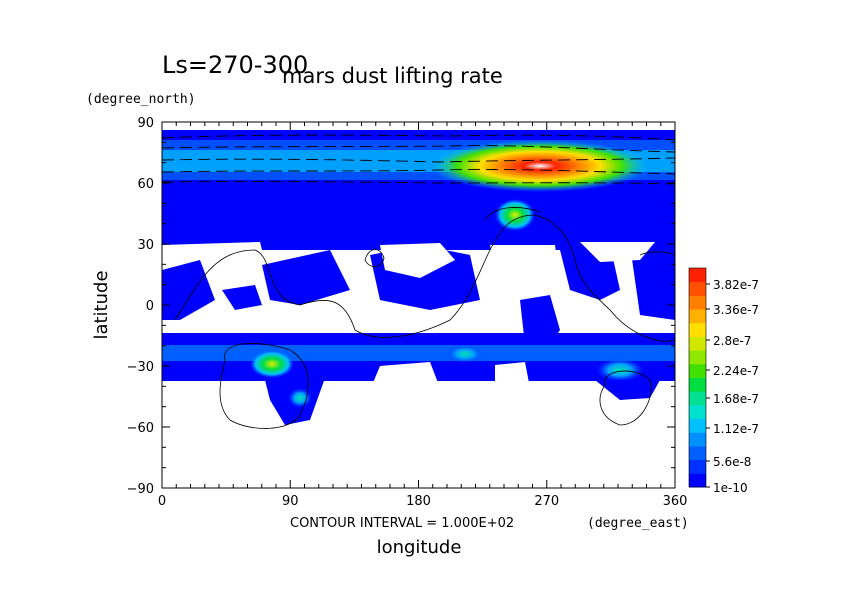 The height and width of the screenshot is (595, 842). I want to click on x-units: (degree_east), so click(638, 523).